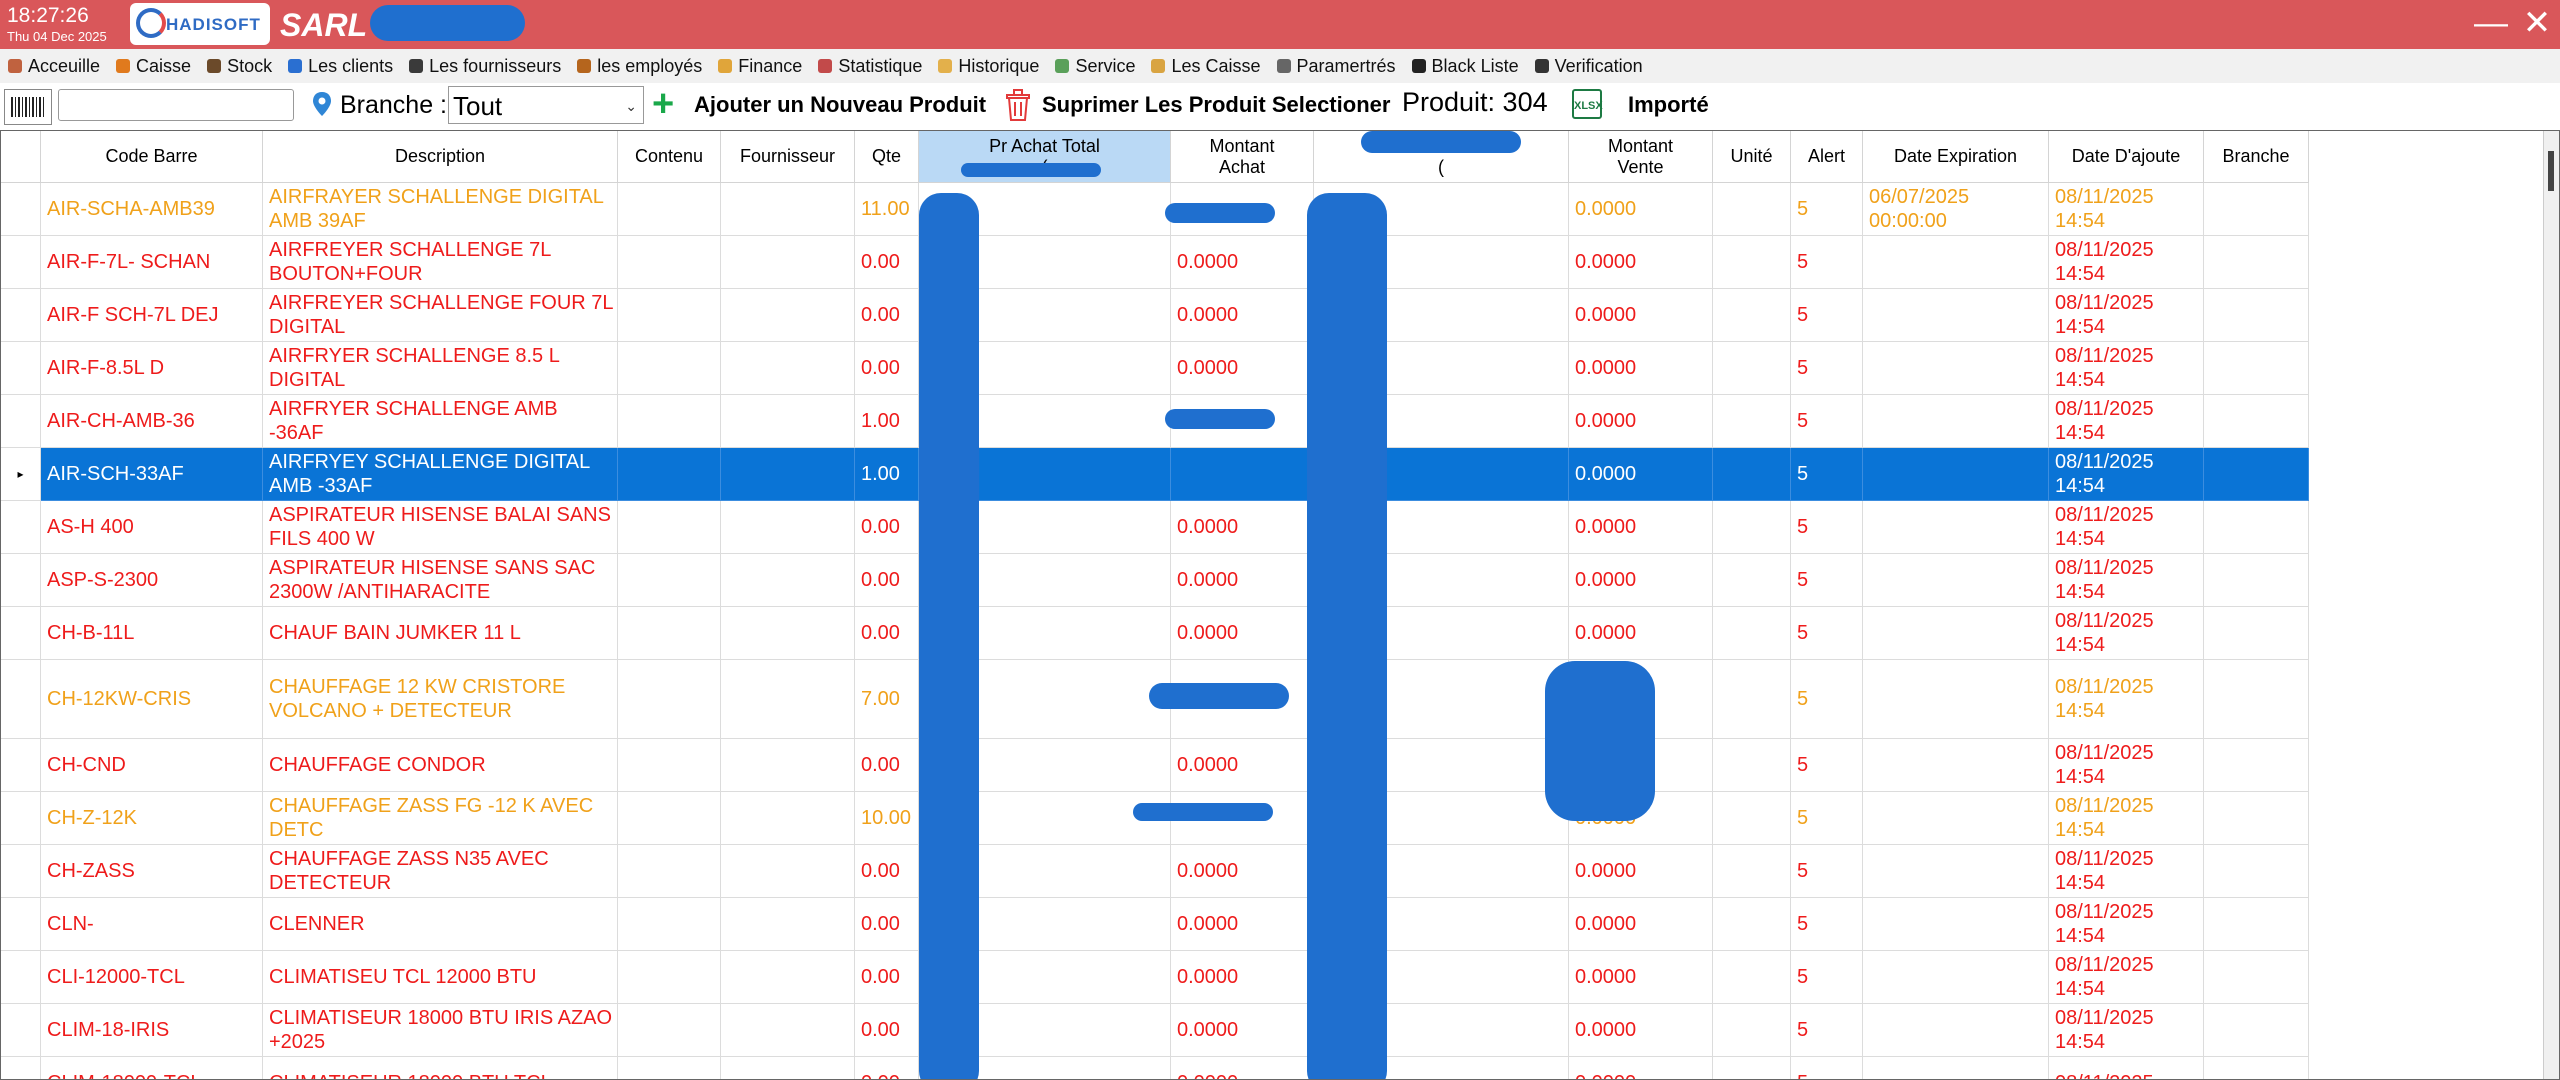  I want to click on cell-qte: 10.00, so click(887, 818).